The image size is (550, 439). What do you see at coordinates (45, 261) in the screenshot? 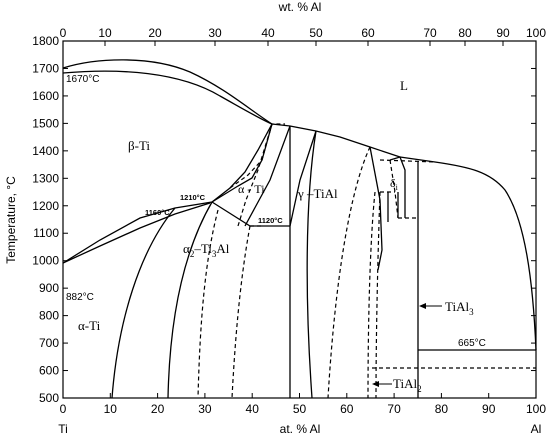
I see `y-tick-label: 1000` at bounding box center [45, 261].